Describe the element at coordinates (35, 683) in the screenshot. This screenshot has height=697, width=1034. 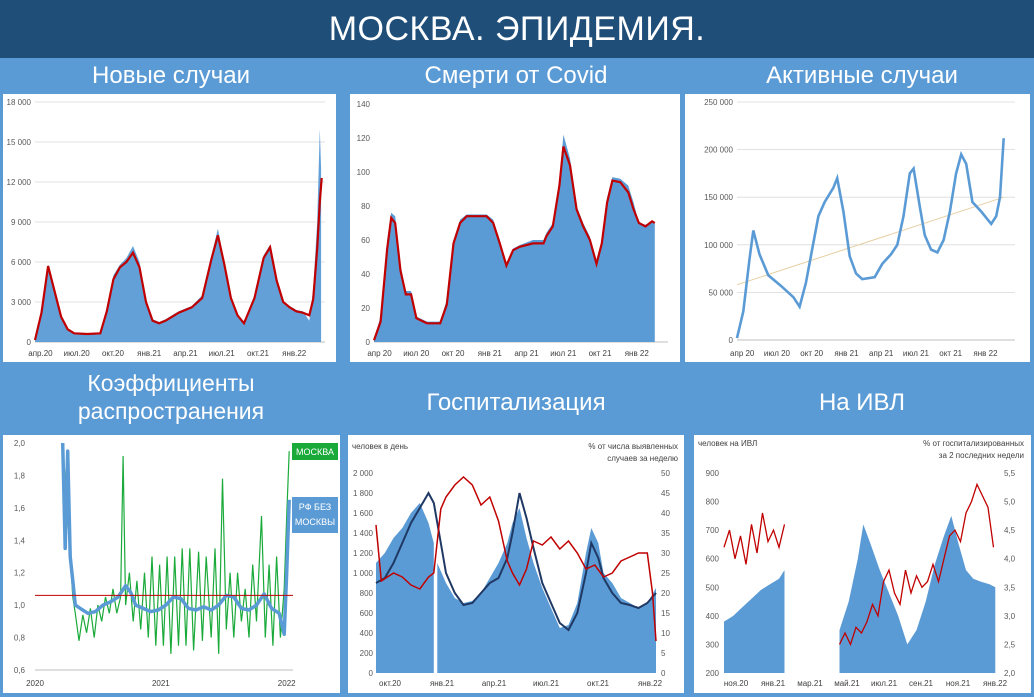
I see `x-tick-label: 2020` at that location.